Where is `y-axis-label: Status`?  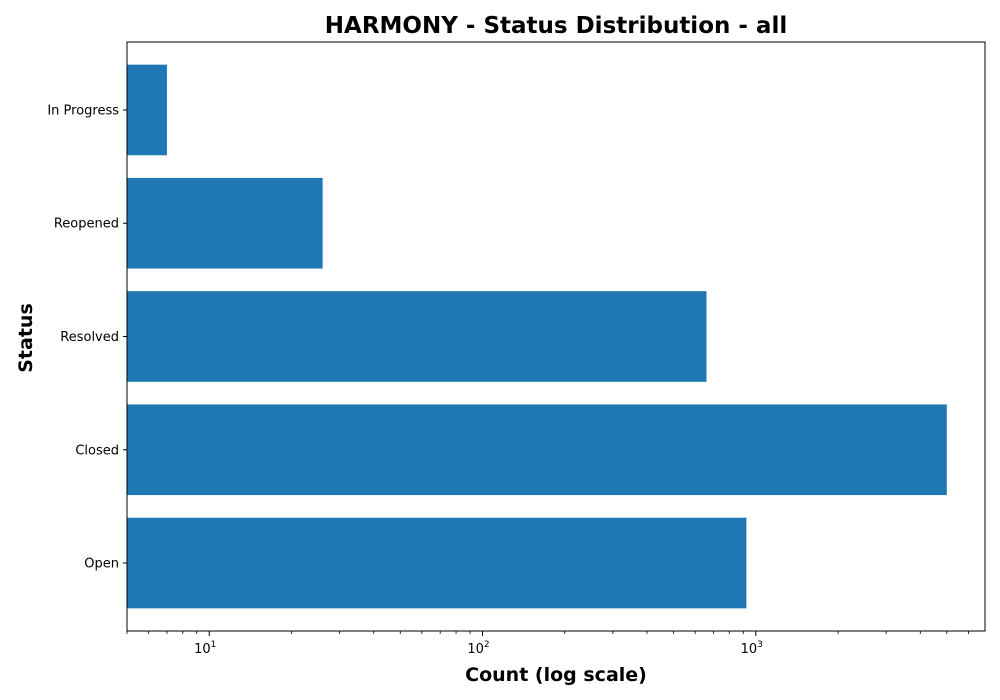 y-axis-label: Status is located at coordinates (26, 338).